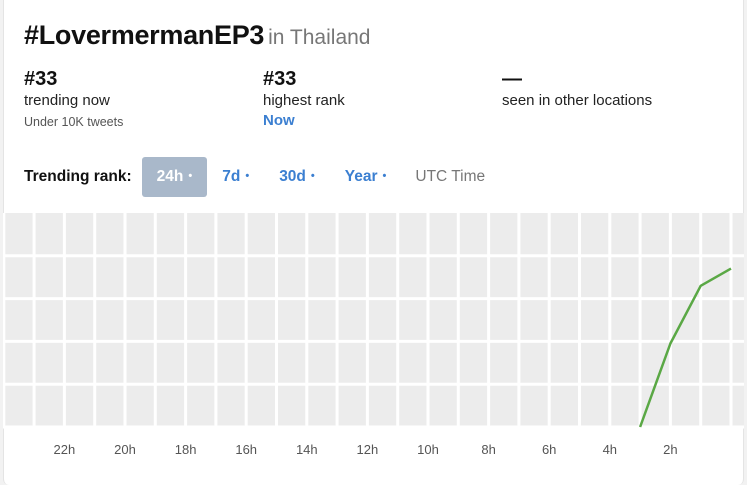 The image size is (747, 485). What do you see at coordinates (610, 449) in the screenshot?
I see `x-tick-label: 4h` at bounding box center [610, 449].